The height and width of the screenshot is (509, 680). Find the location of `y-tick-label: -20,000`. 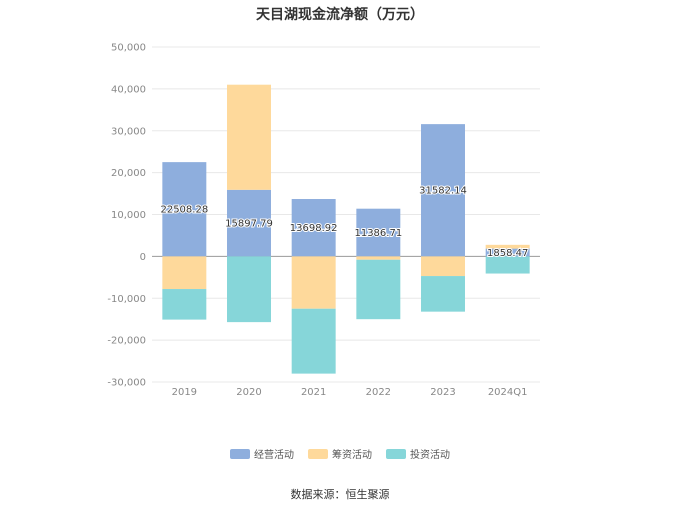

y-tick-label: -20,000 is located at coordinates (126, 341).